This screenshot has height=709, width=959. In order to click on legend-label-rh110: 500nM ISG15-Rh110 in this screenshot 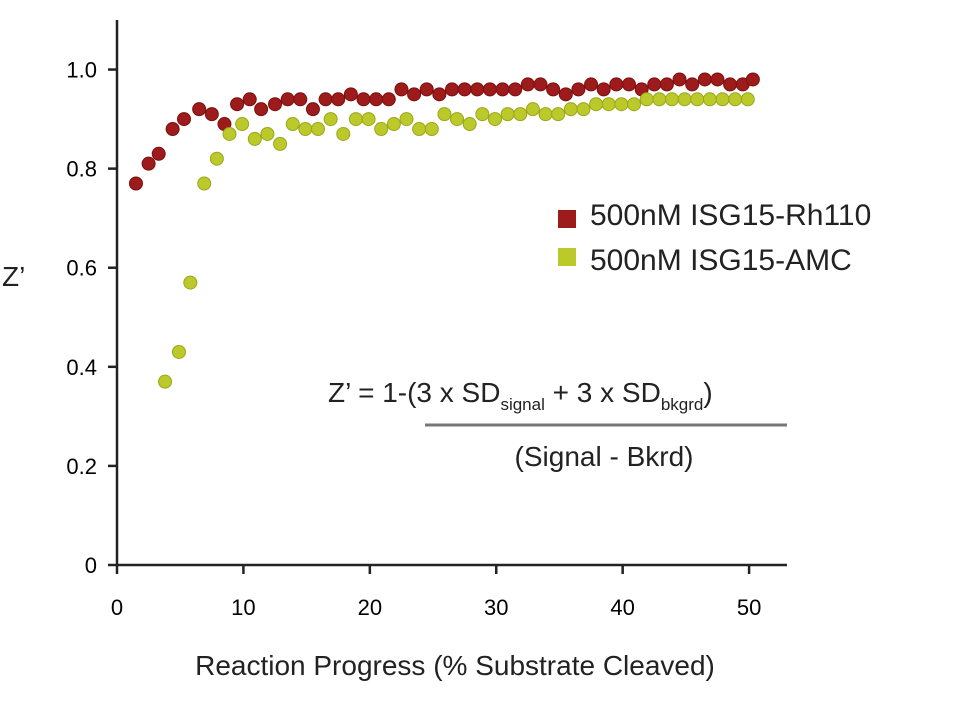, I will do `click(730, 215)`.